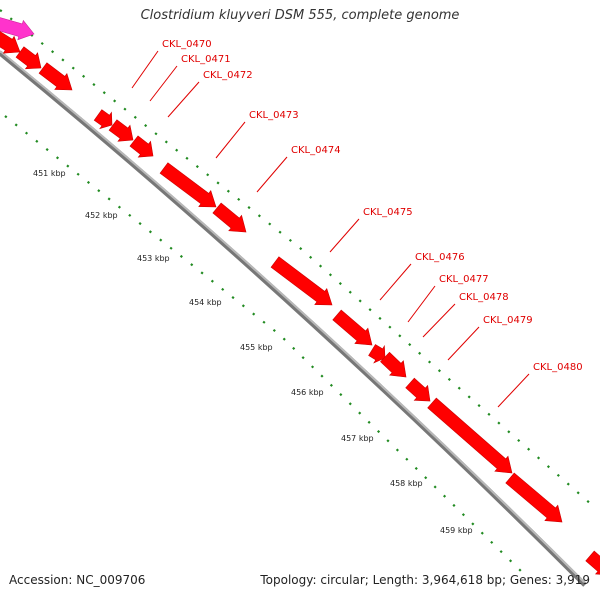 This screenshot has height=605, width=600. What do you see at coordinates (307, 392) in the screenshot?
I see `position-tick-label: 456 kbp` at bounding box center [307, 392].